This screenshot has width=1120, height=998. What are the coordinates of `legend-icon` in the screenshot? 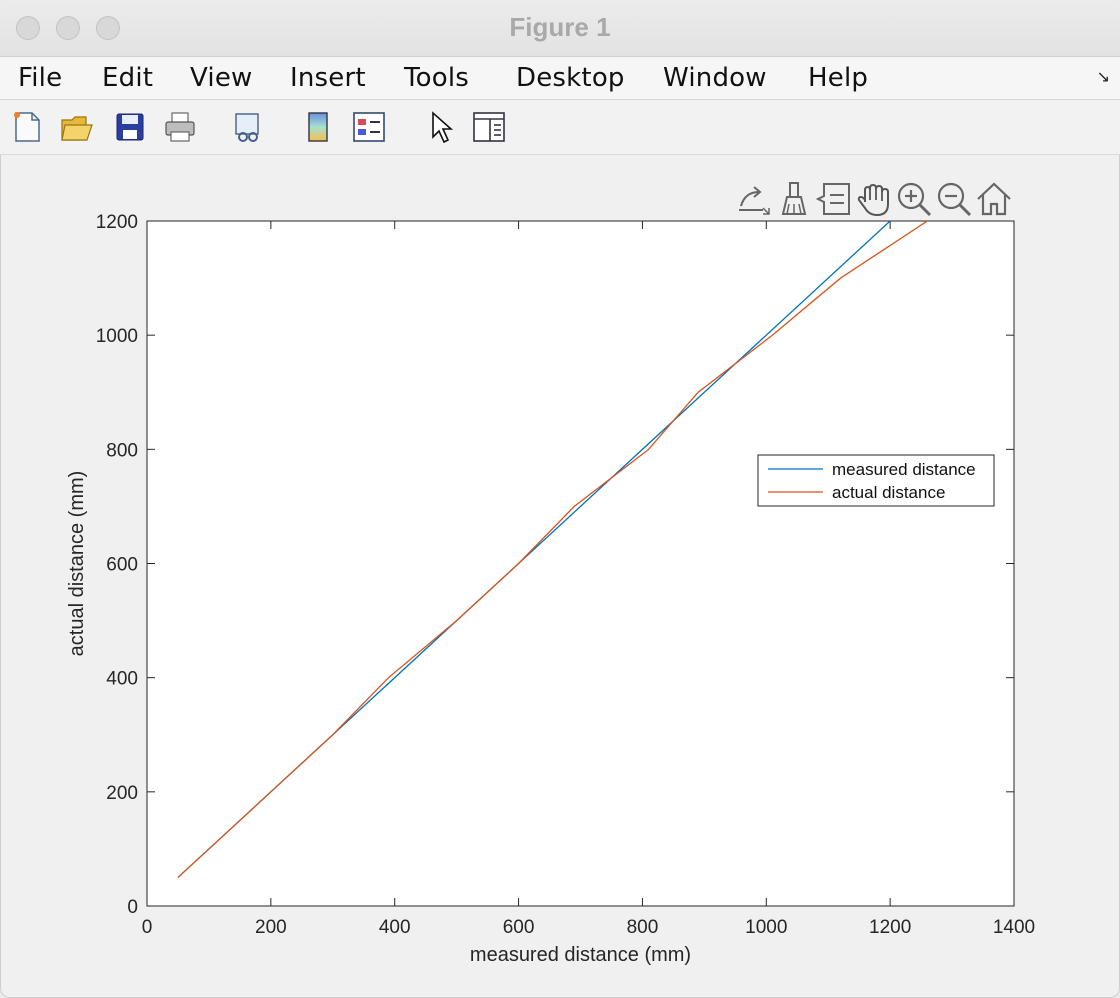 It's located at (369, 127).